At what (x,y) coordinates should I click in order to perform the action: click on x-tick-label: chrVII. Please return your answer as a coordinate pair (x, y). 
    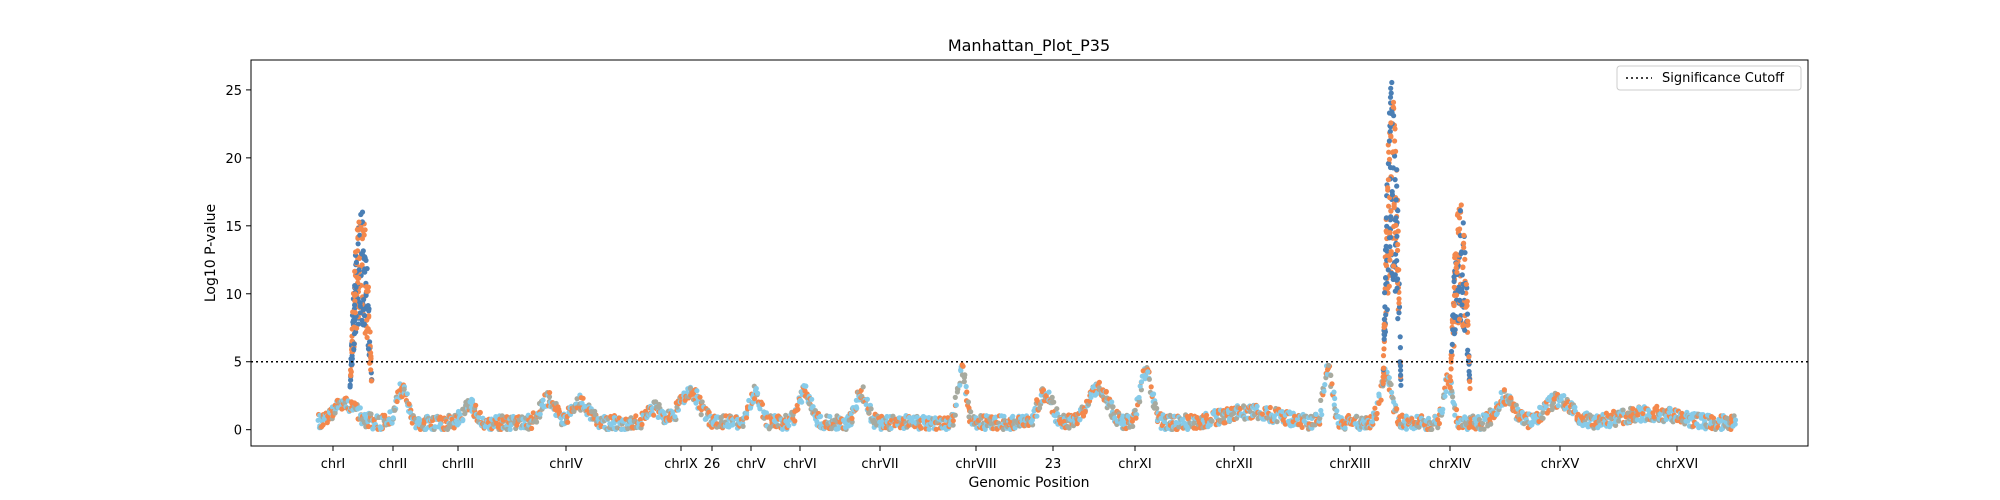
    Looking at the image, I should click on (879, 464).